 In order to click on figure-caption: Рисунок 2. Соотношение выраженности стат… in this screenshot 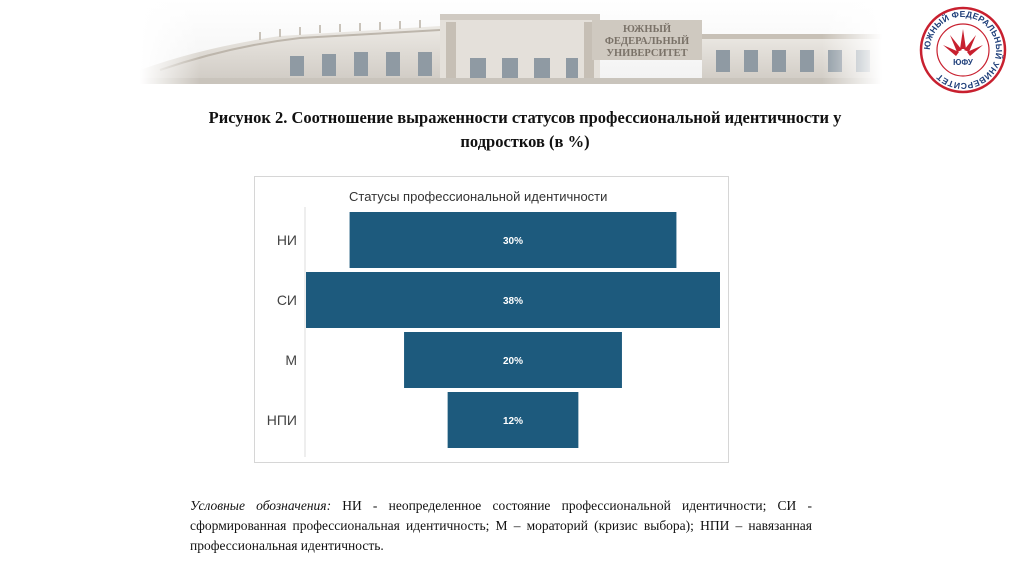, I will do `click(525, 130)`.